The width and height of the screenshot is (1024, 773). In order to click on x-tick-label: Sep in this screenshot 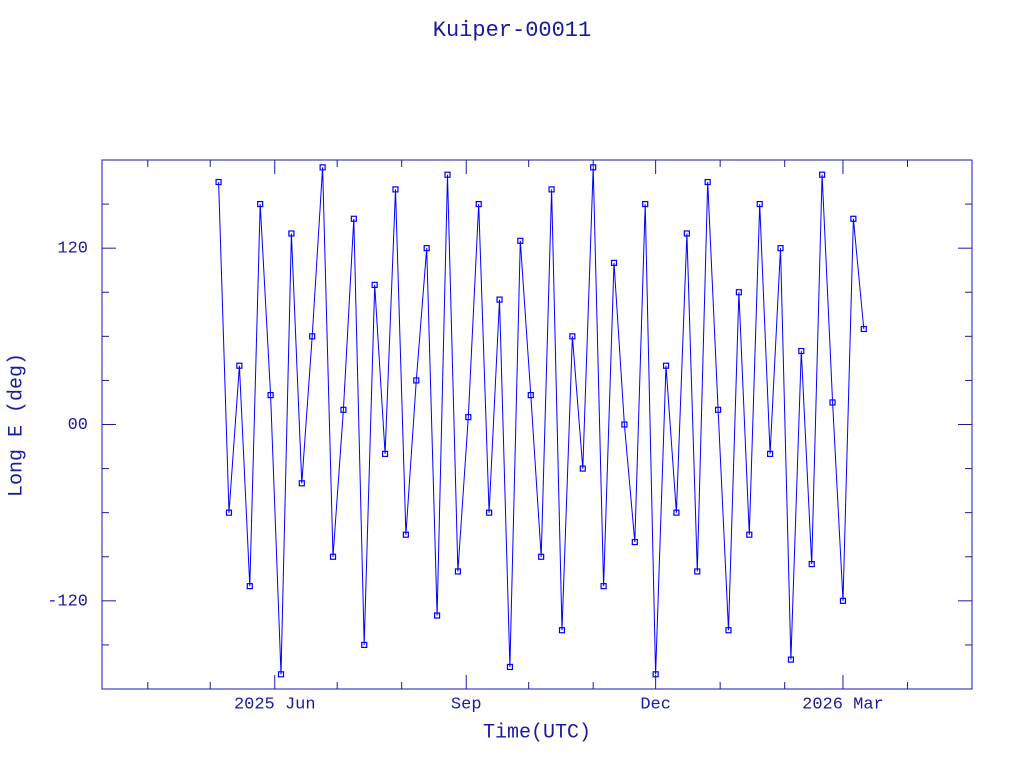, I will do `click(466, 704)`.